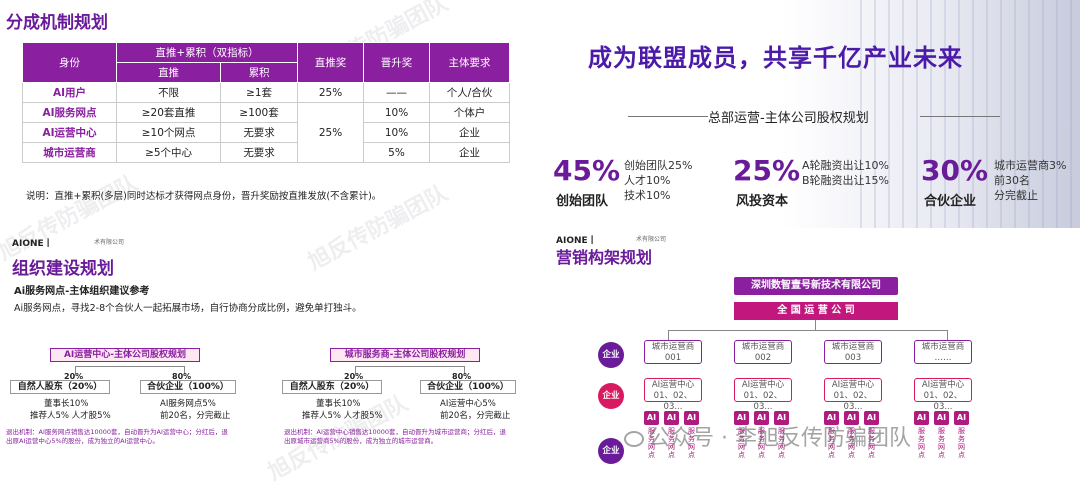 Image resolution: width=1080 pixels, height=486 pixels. I want to click on hq-company-box: 深圳数智壹号新技术有限公司, so click(816, 286).